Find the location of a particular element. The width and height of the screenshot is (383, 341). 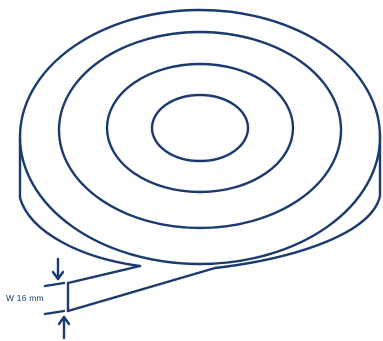

tape-strip-bottom-edge is located at coordinates (141, 289).